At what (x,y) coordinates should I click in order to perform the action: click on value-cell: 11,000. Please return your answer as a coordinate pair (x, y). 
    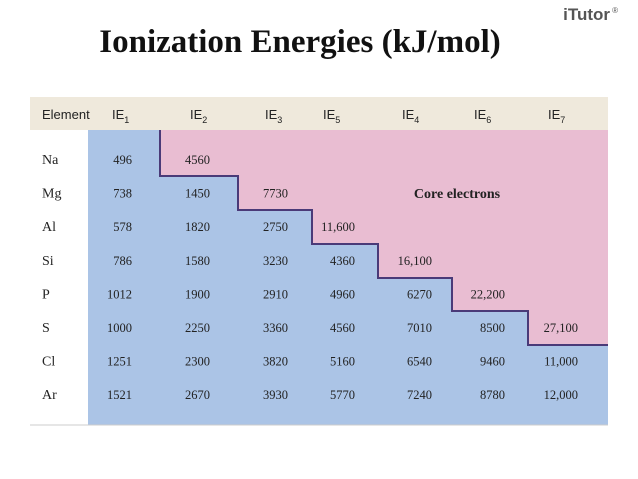
    Looking at the image, I should click on (561, 362).